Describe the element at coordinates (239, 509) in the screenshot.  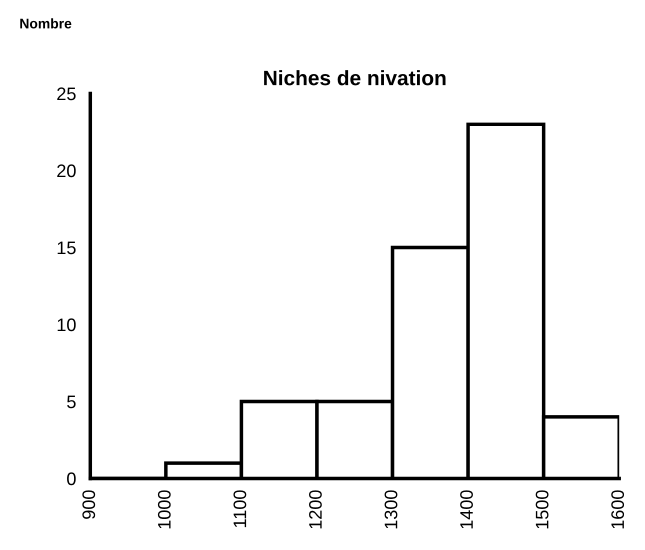
I see `x-tick-label: 1100` at that location.